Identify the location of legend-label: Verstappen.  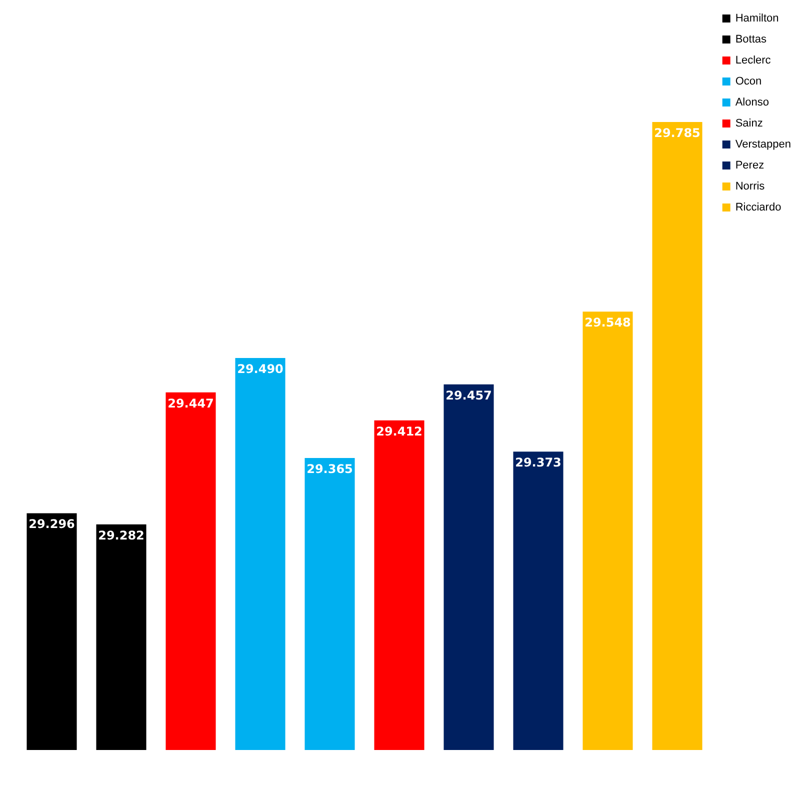
(763, 144).